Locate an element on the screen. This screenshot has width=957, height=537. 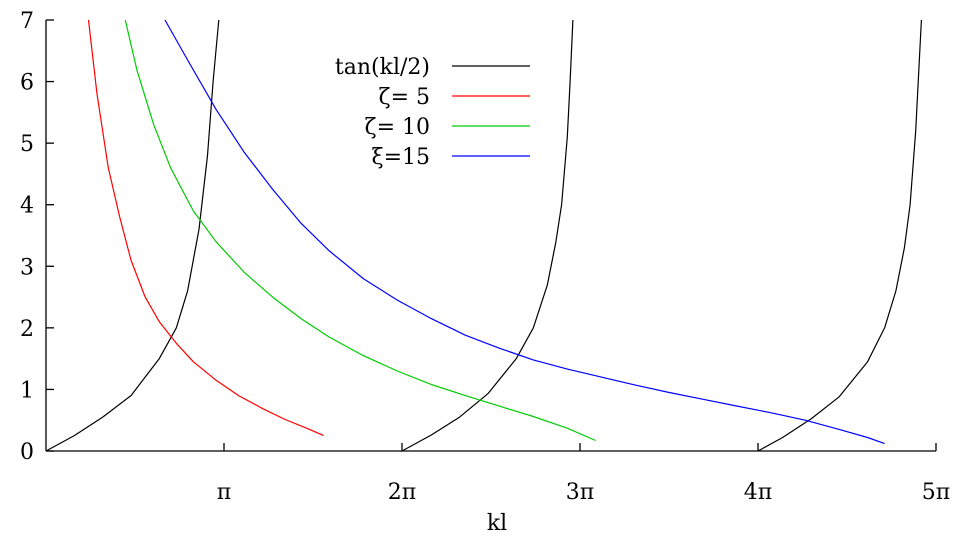
y-ticks: 0 1 2 3 4 5 6 7 is located at coordinates (37, 237).